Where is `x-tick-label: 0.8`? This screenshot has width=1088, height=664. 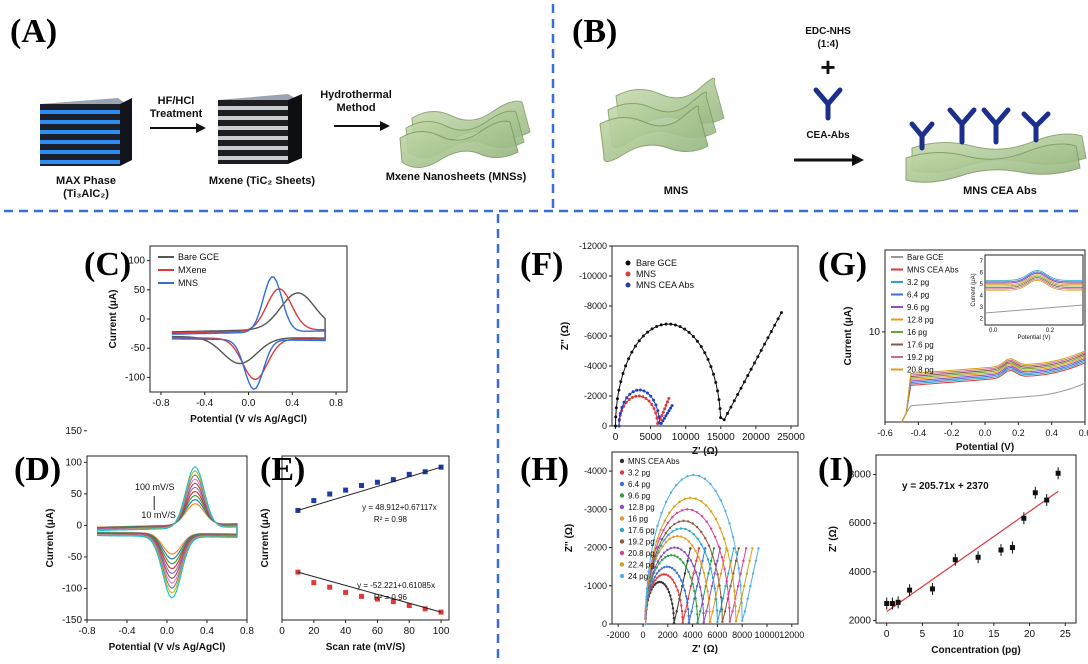 x-tick-label: 0.8 is located at coordinates (247, 631).